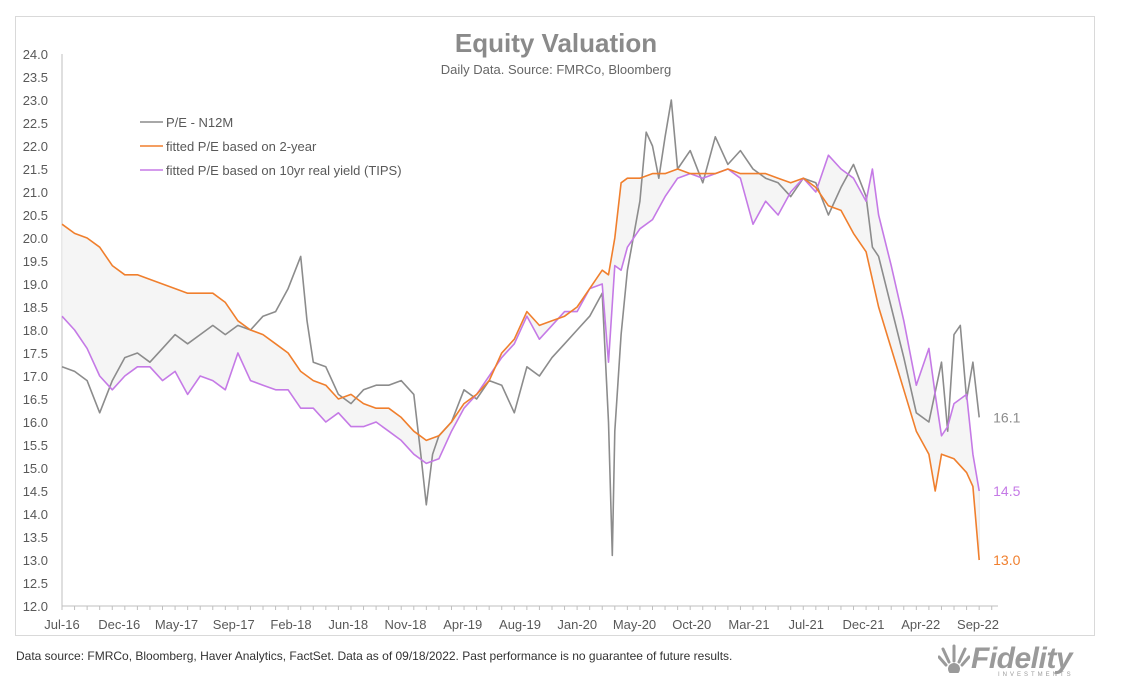 This screenshot has width=1125, height=698. I want to click on x-tick-label: Sep-17, so click(234, 624).